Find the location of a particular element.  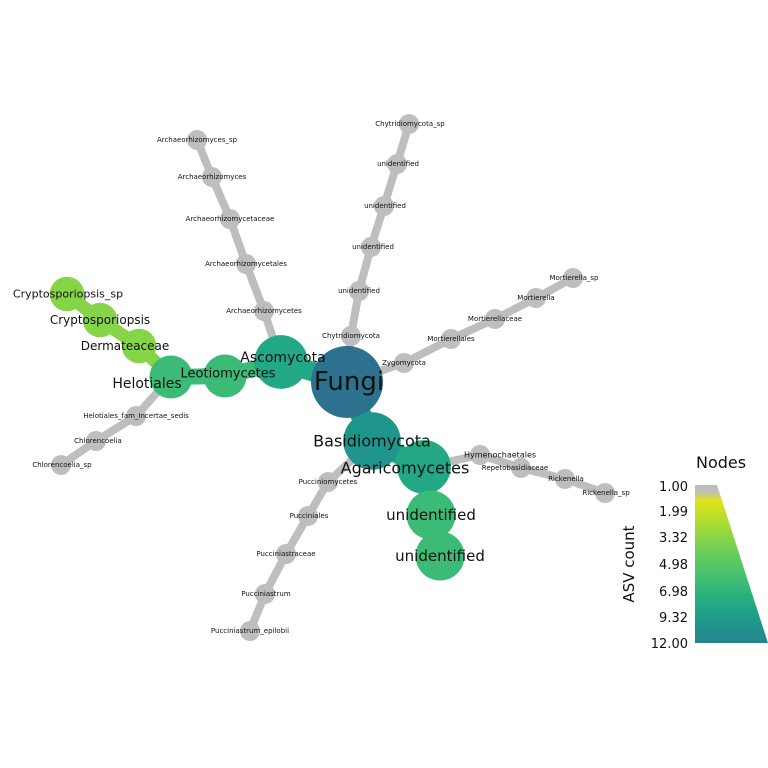

node-chyt_u1 is located at coordinates (359, 291).